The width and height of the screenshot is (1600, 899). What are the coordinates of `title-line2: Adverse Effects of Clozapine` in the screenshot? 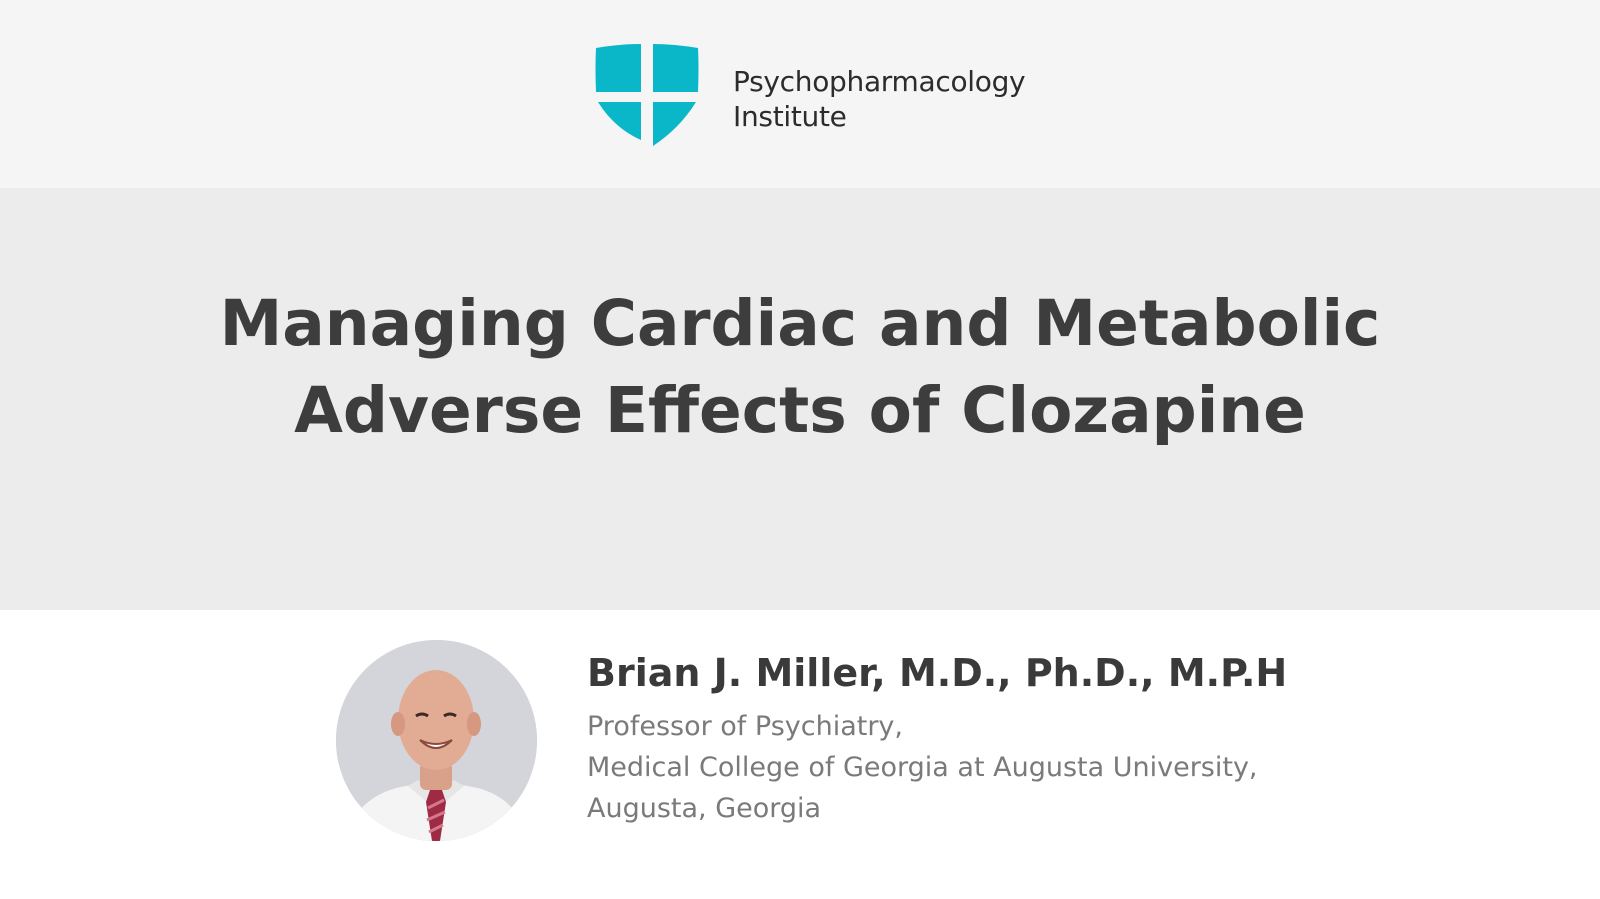 It's located at (800, 410).